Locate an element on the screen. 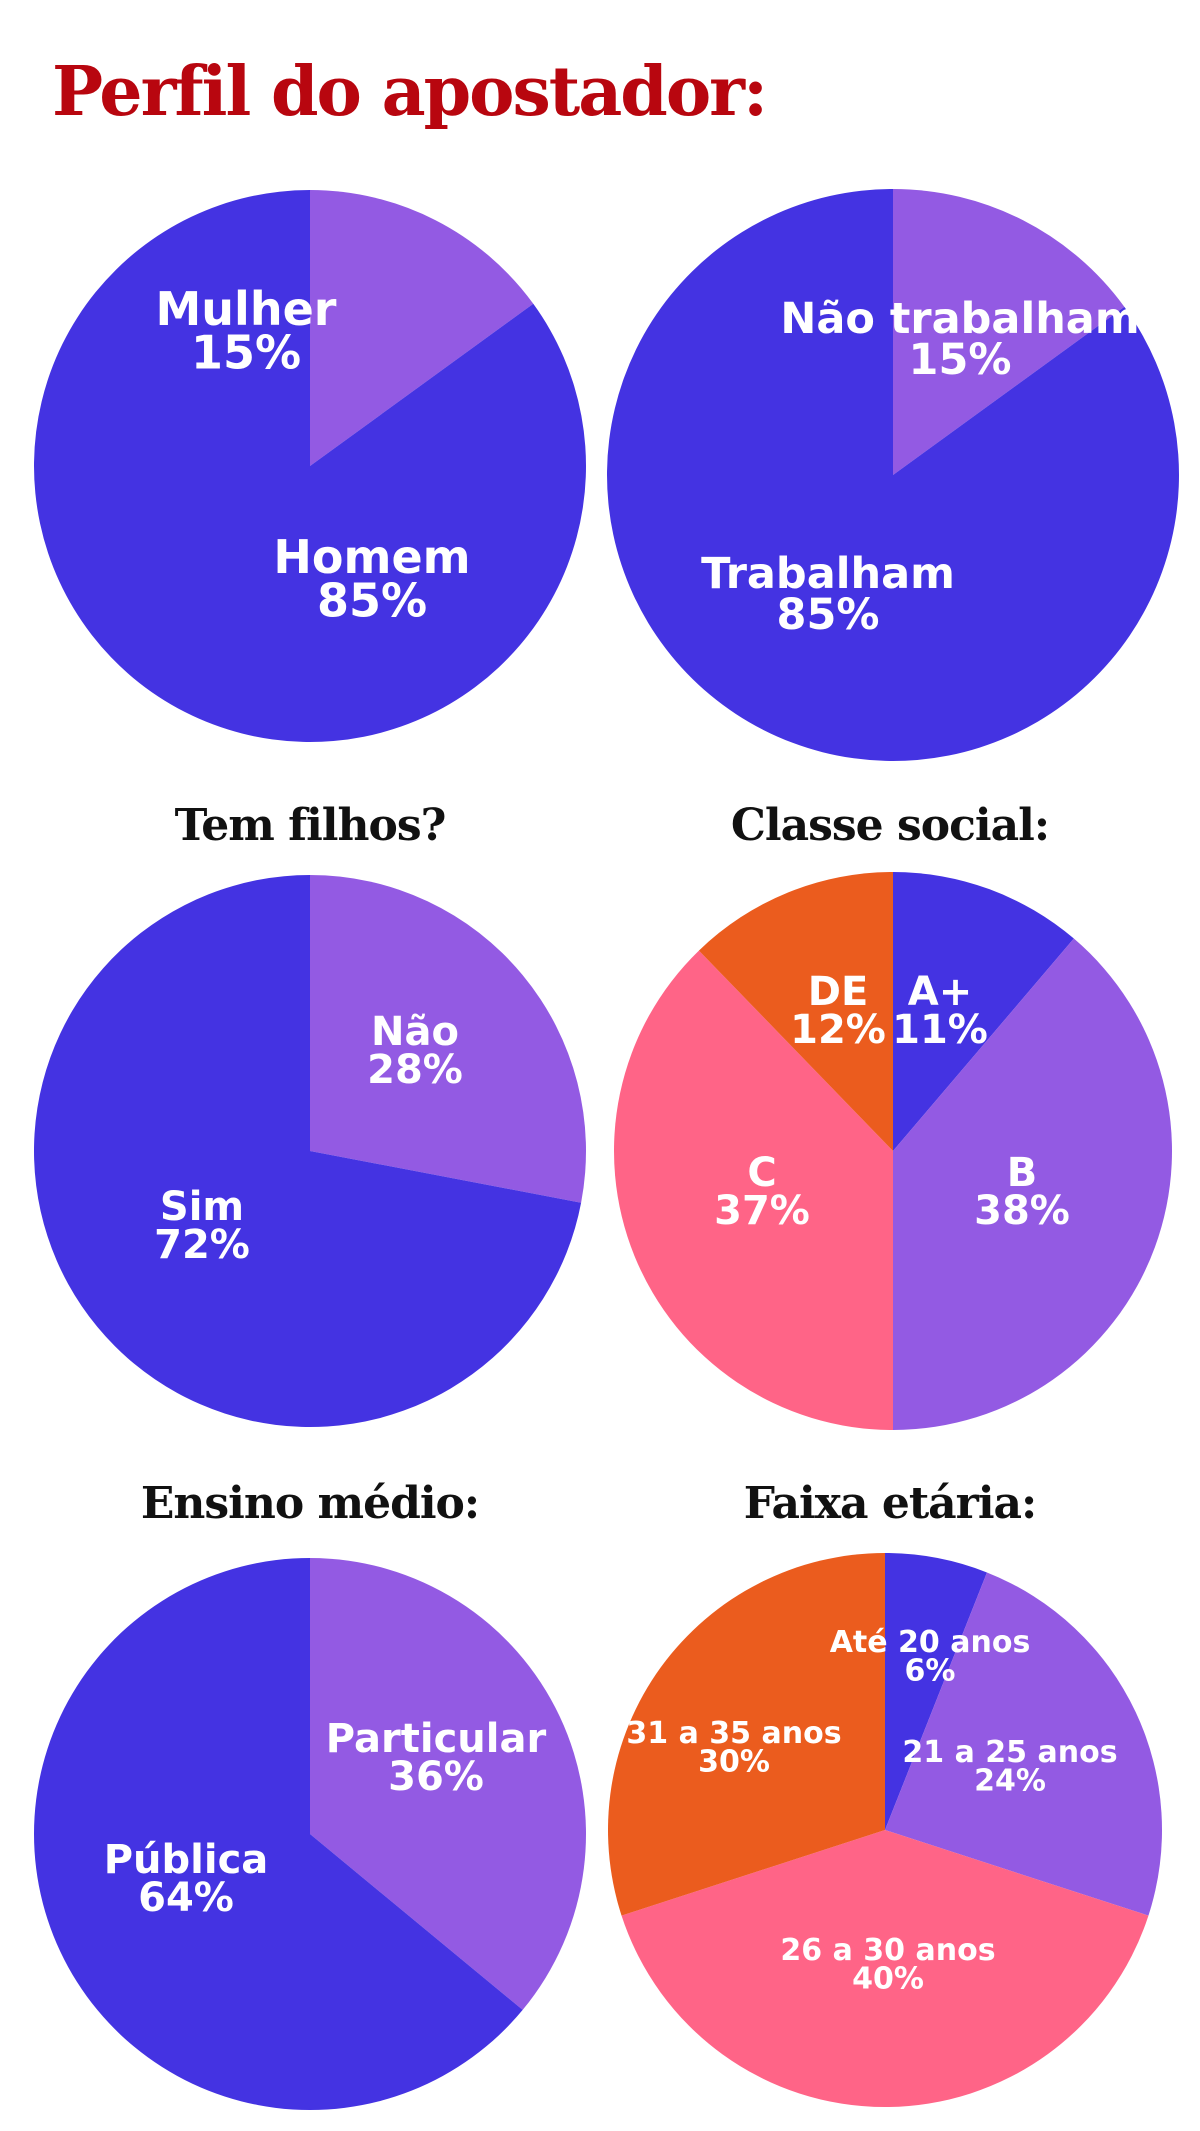 This screenshot has width=1200, height=2131. slice-label-name-sim-filhos: Sim is located at coordinates (202, 1207).